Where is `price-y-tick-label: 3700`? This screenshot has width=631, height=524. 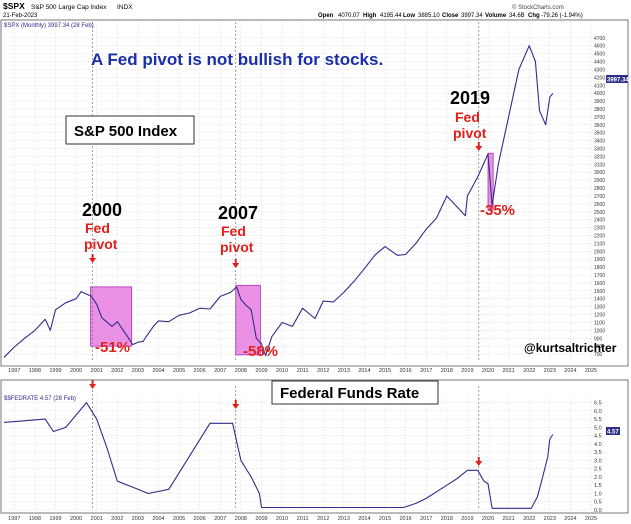
price-y-tick-label: 3700 is located at coordinates (599, 118).